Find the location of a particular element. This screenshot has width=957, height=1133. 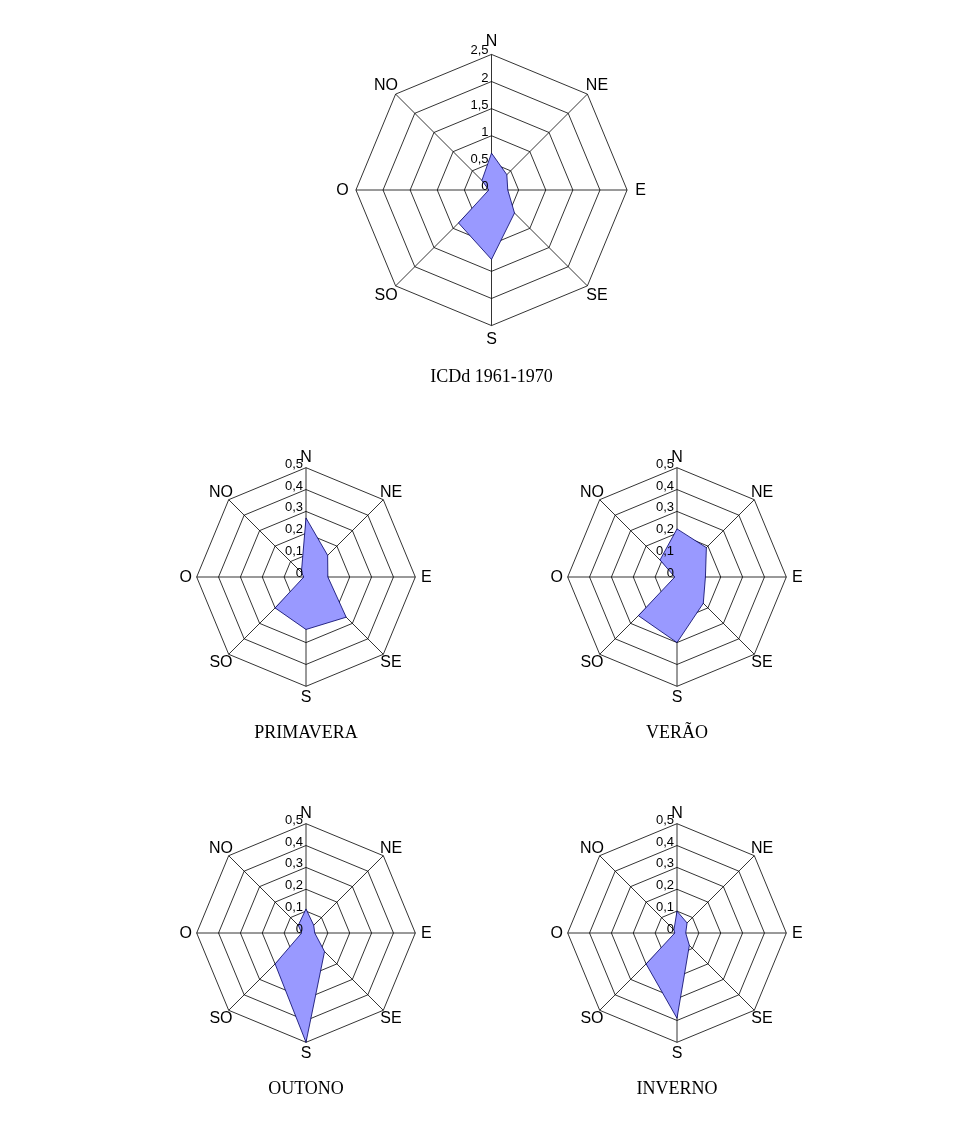

y-tick-label: 2 is located at coordinates (485, 77).